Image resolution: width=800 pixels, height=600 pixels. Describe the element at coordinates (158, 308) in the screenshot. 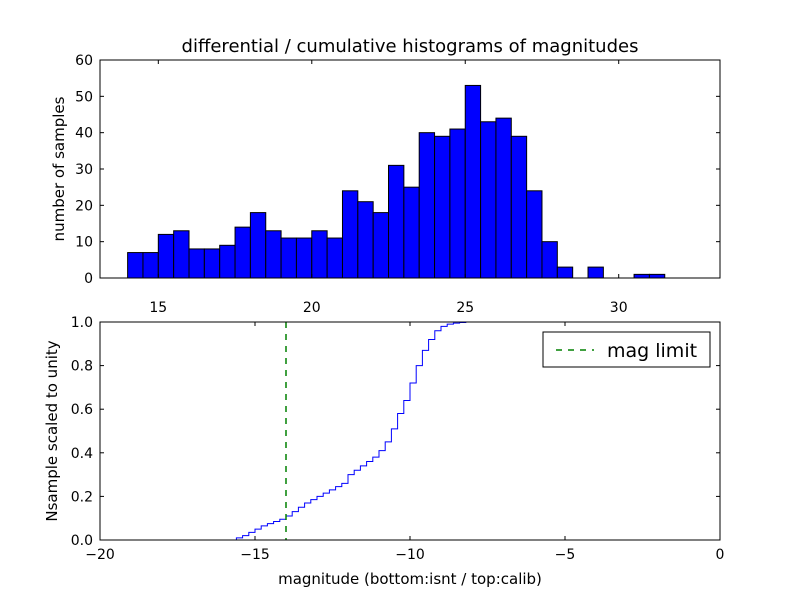

I see `x-tick-label: 15` at that location.